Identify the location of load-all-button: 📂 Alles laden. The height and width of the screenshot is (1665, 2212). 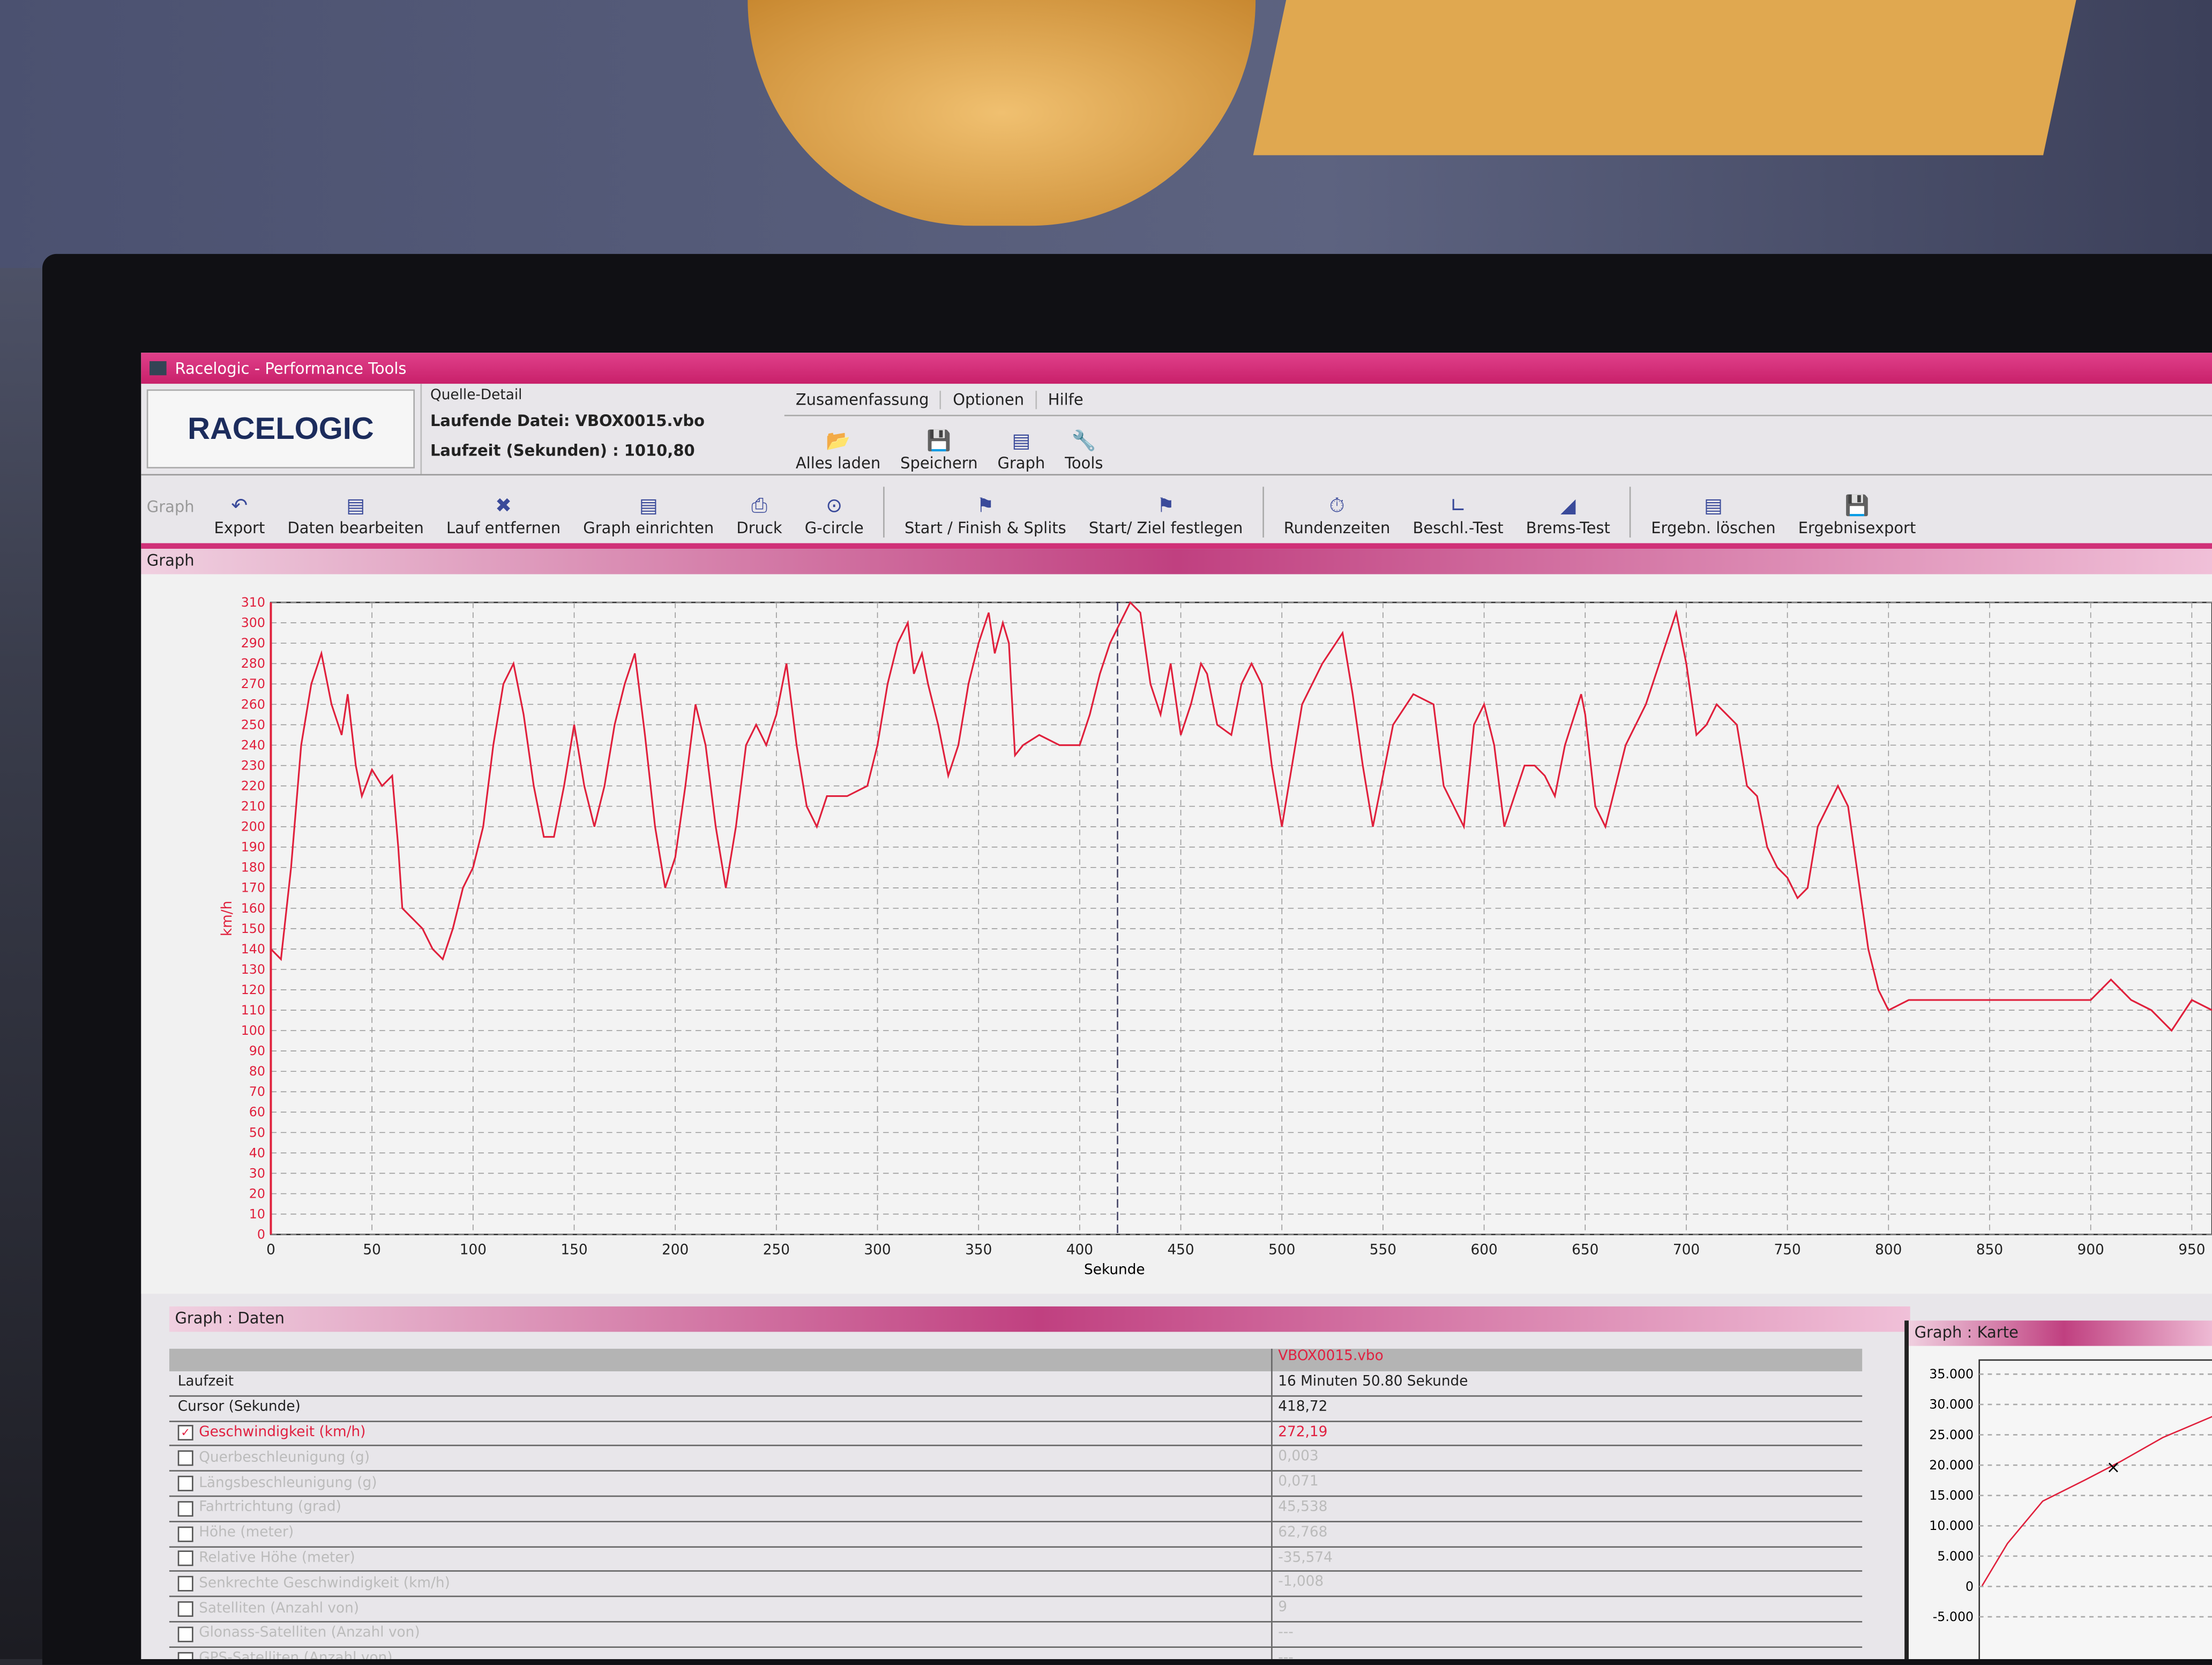
(838, 451).